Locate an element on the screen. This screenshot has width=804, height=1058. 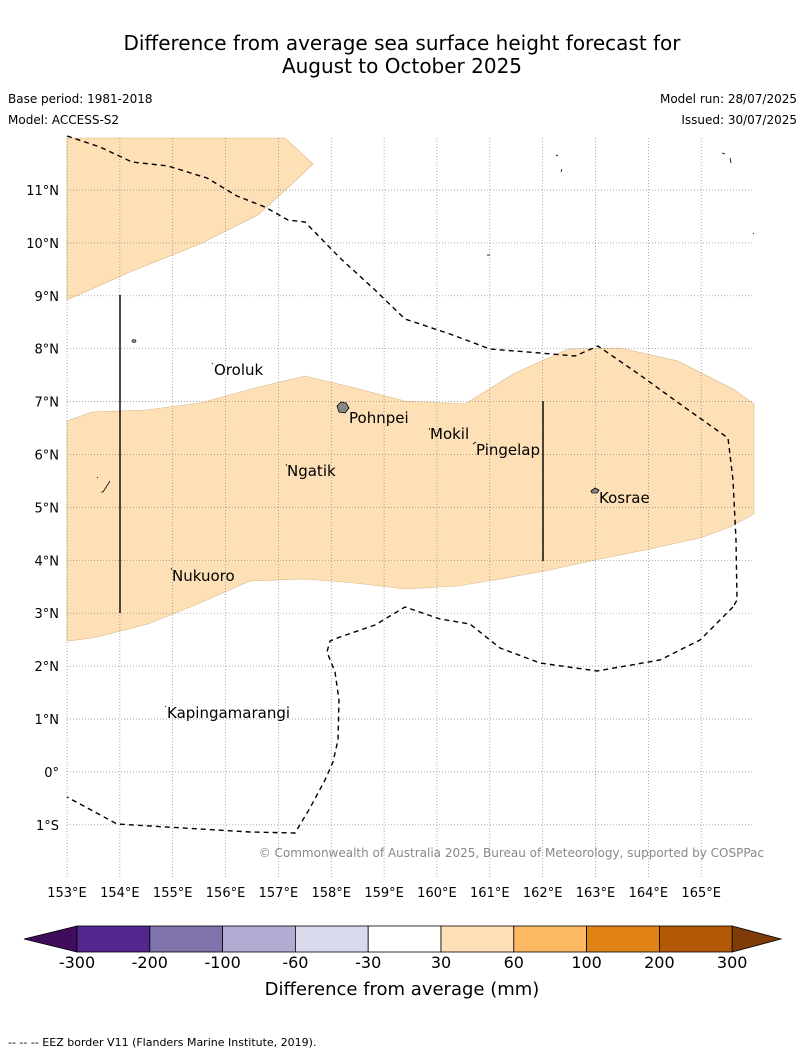
label-mokil: Mokil is located at coordinates (449, 434).